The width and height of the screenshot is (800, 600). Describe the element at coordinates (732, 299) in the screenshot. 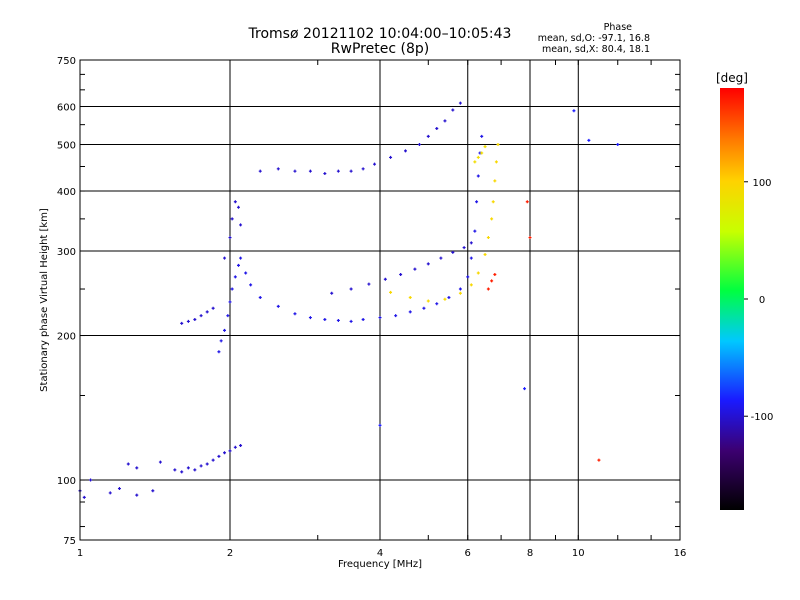

I see `colorbar-gradient` at that location.